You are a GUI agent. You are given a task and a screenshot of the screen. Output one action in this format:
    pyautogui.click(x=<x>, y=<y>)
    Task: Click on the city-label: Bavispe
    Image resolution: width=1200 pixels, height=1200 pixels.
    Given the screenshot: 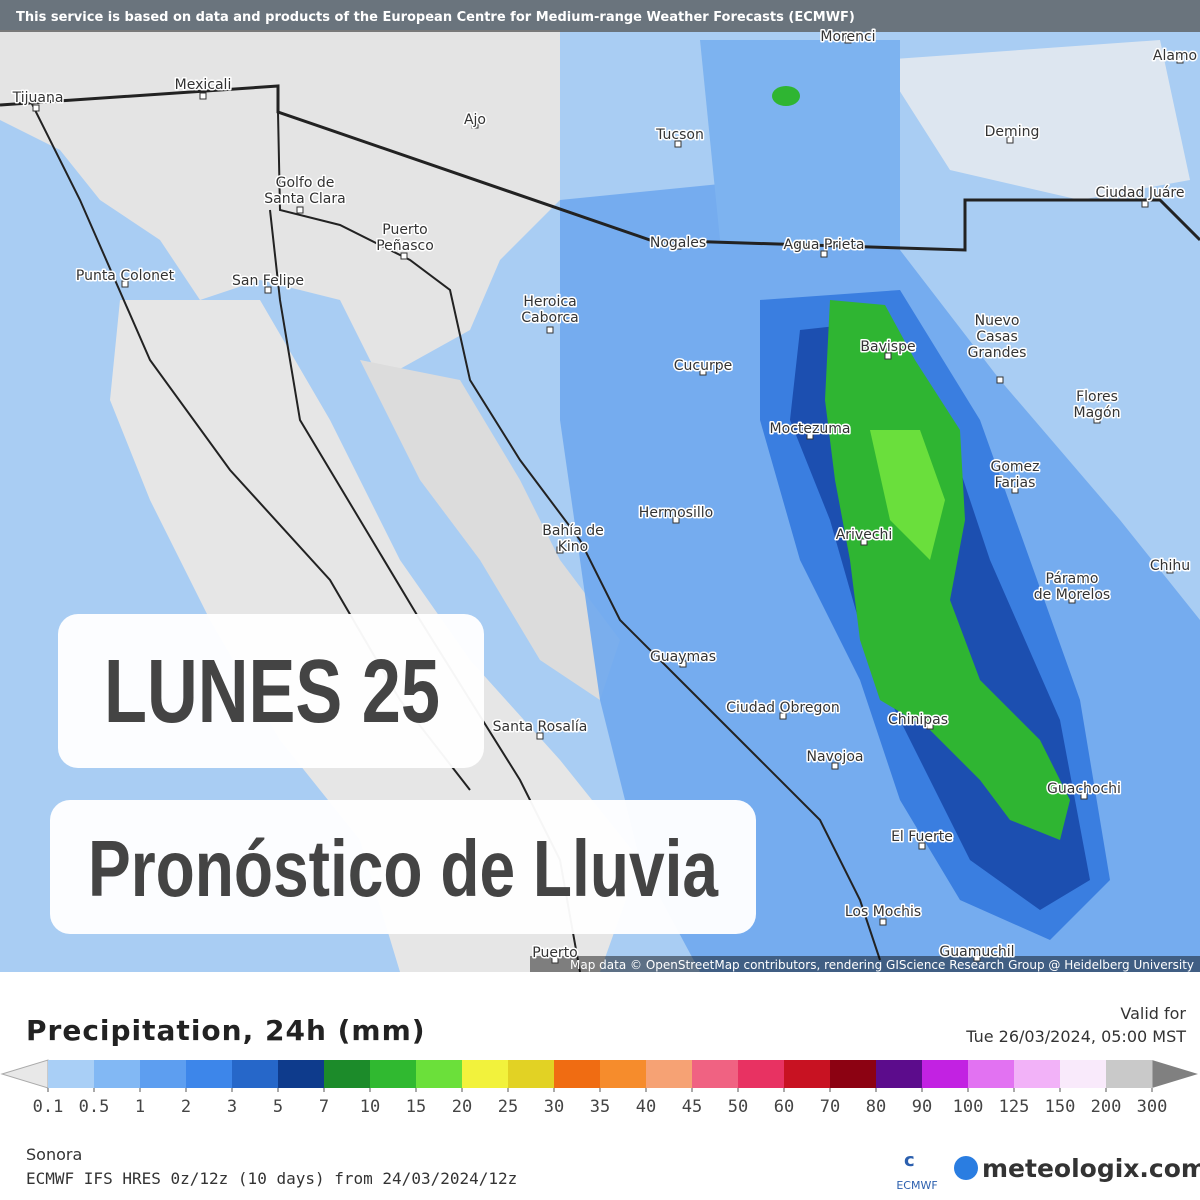 What is the action you would take?
    pyautogui.click(x=887, y=347)
    